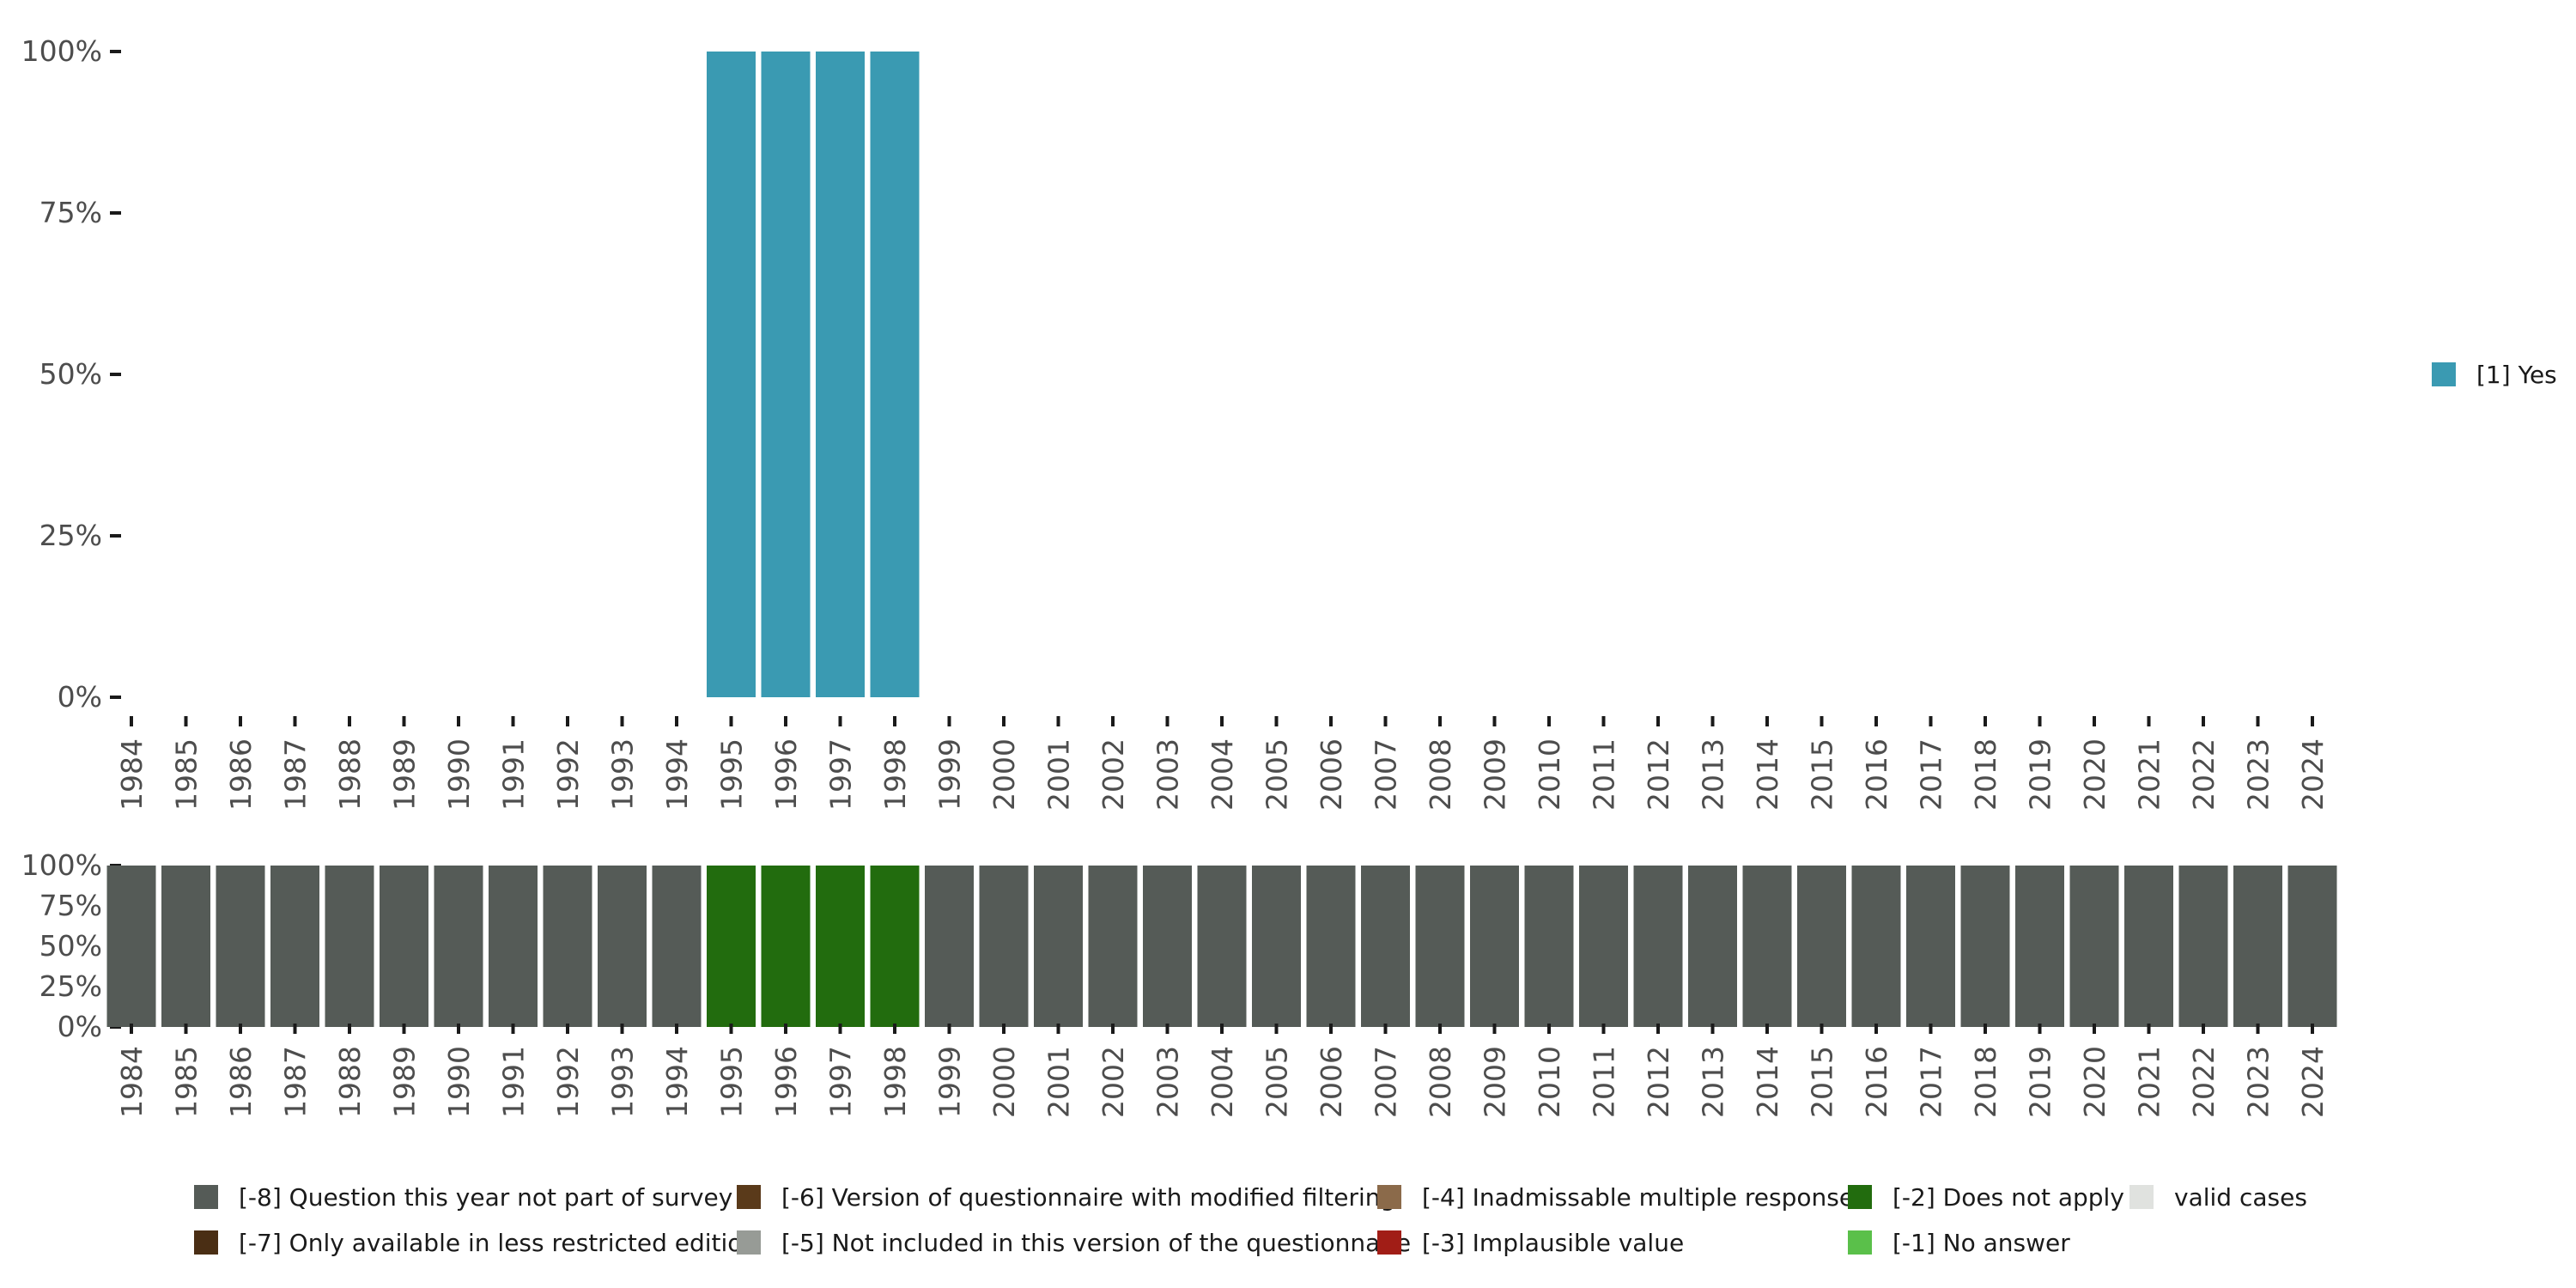 This screenshot has width=2576, height=1288. I want to click on bar-[-8] Question this year not part of survey-2001, so click(1058, 947).